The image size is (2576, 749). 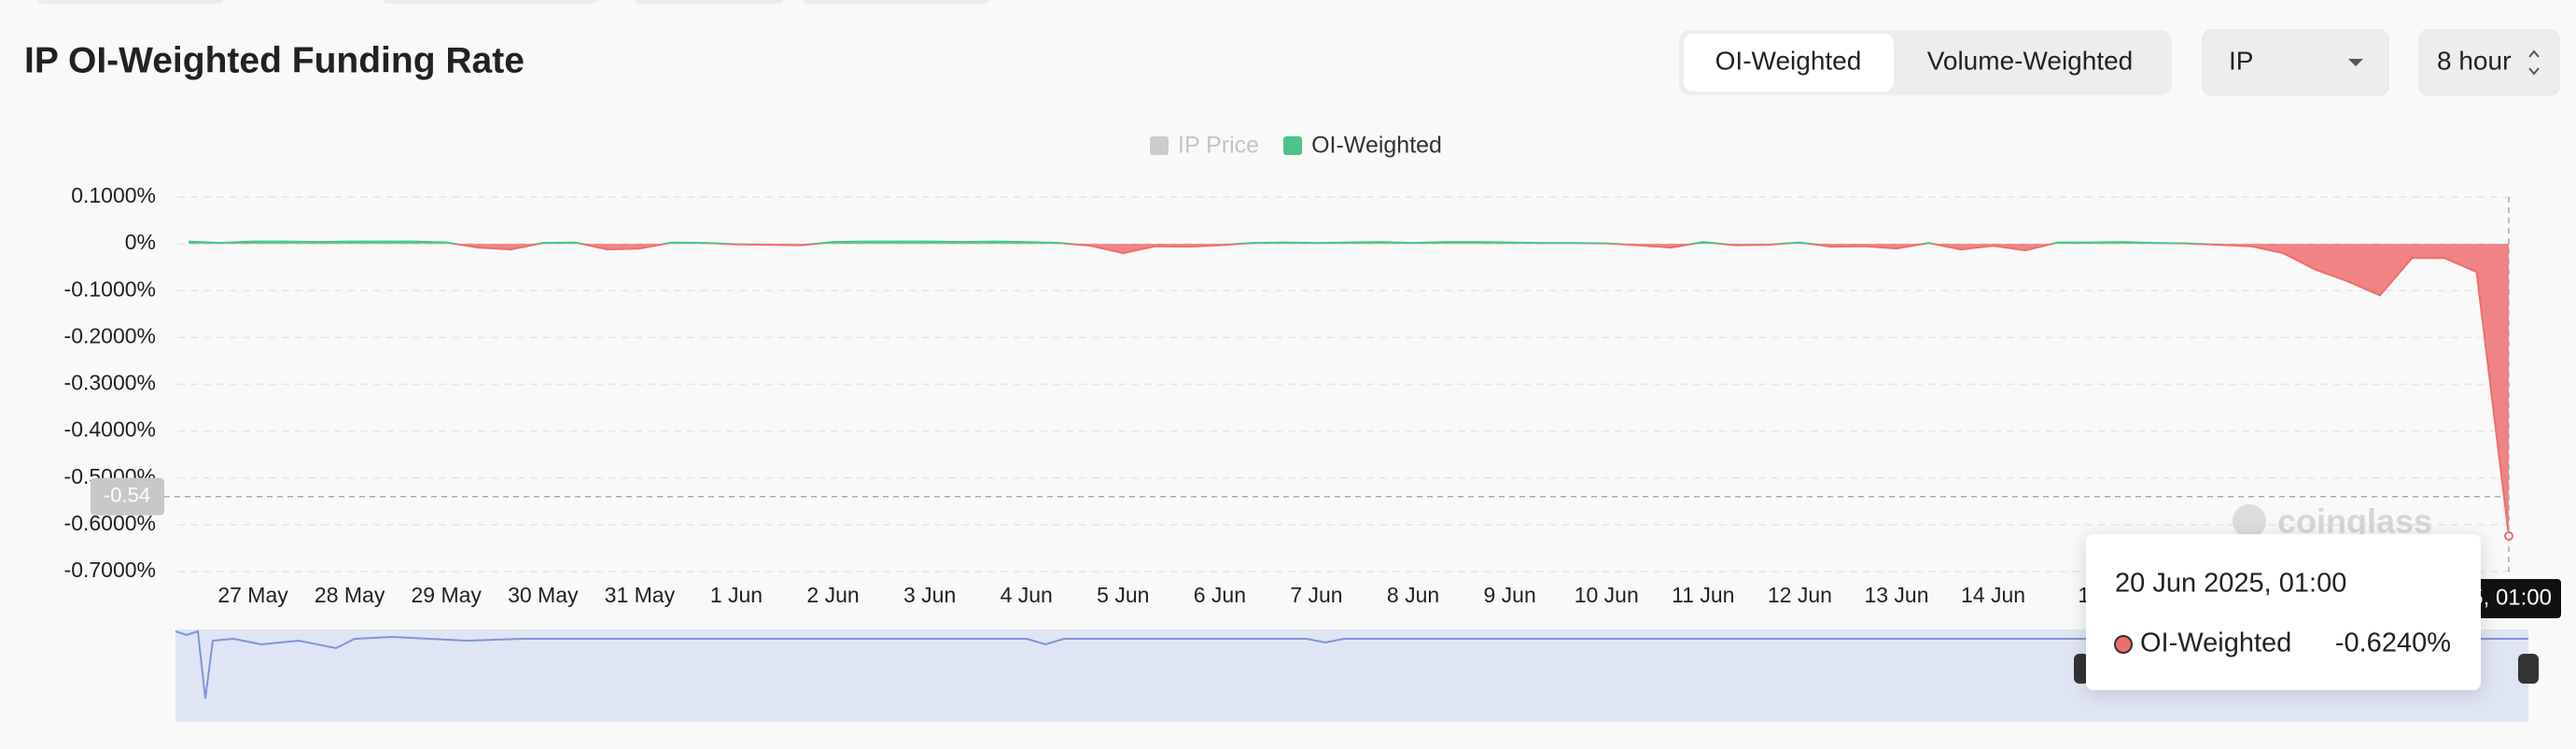 I want to click on y-tick-label: -0.1000%, so click(x=110, y=288).